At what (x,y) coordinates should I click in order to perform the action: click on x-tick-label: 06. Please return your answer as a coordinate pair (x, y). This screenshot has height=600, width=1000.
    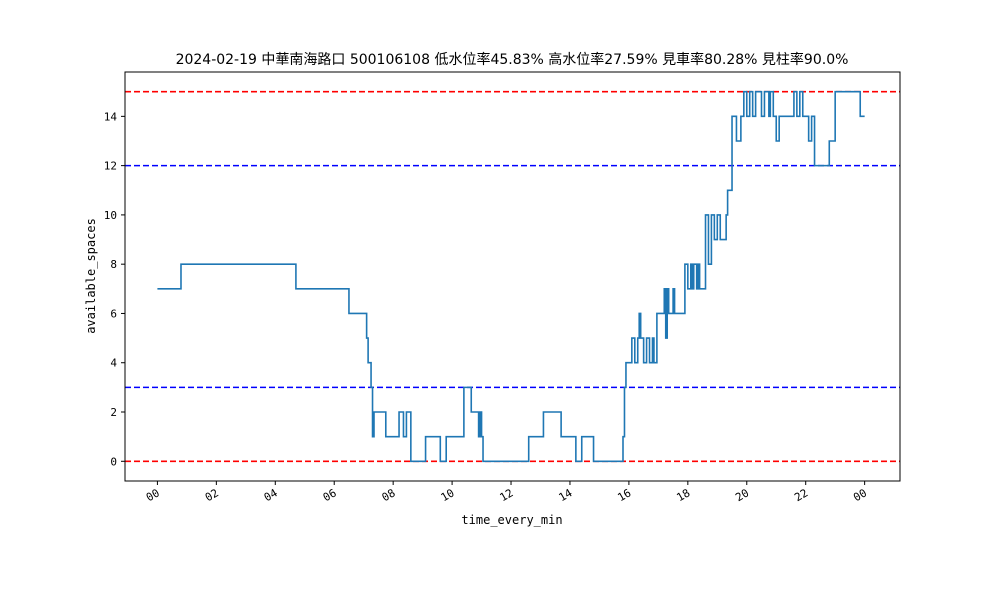
    Looking at the image, I should click on (330, 495).